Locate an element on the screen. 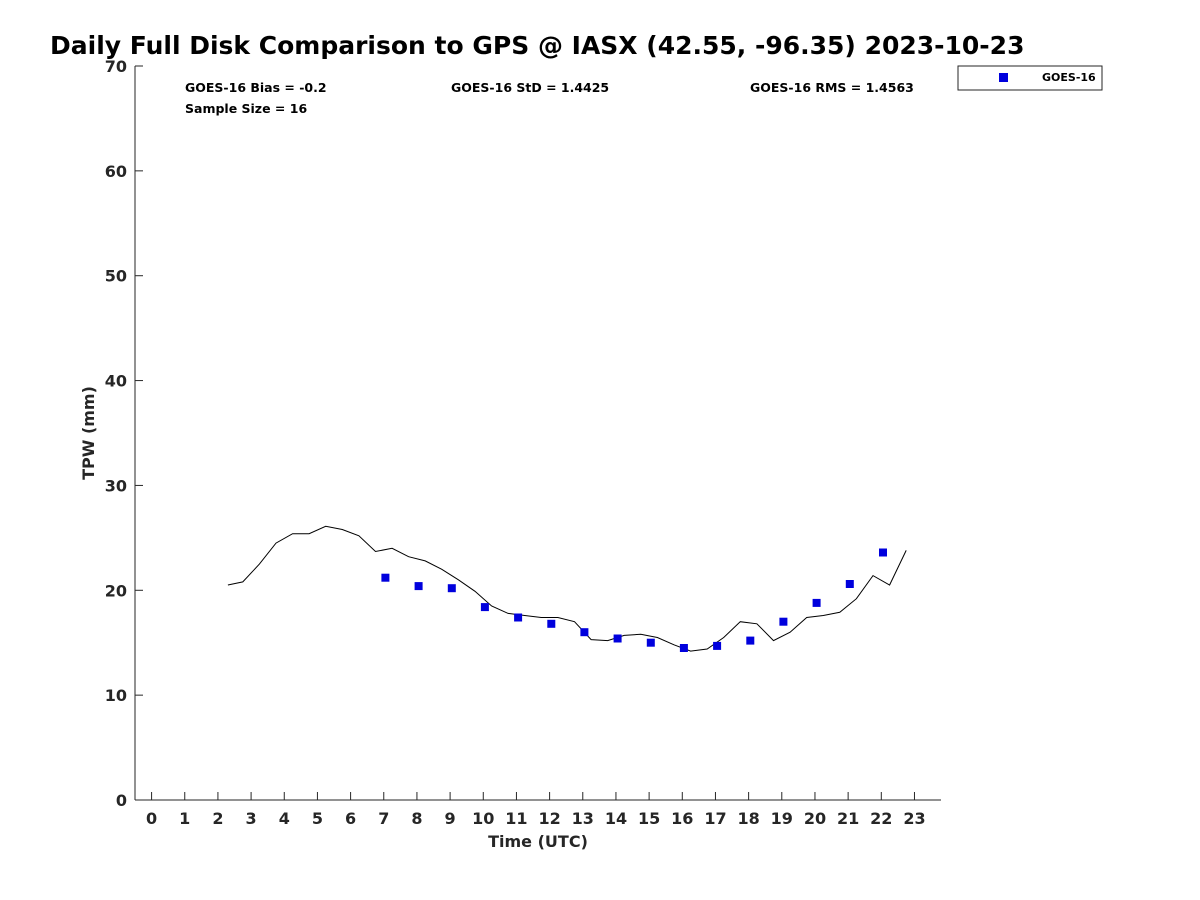 The height and width of the screenshot is (900, 1200). y-axis-label: TPW (mm) is located at coordinates (88, 433).